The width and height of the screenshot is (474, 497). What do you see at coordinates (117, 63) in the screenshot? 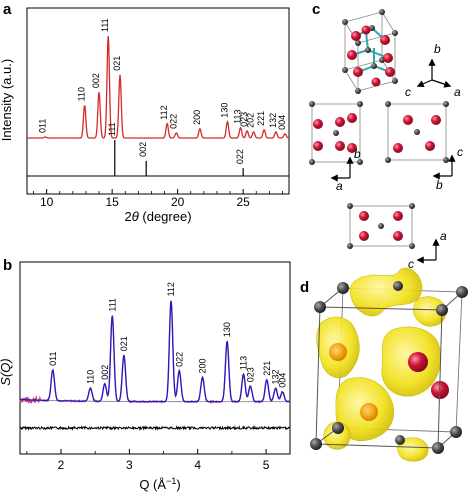
I see `calc-peak-label: 021` at bounding box center [117, 63].